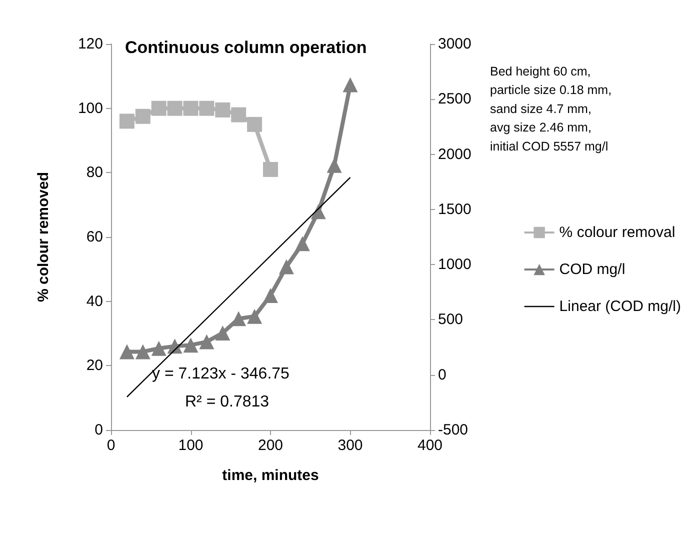  What do you see at coordinates (94, 365) in the screenshot?
I see `y-tick-label: 20` at bounding box center [94, 365].